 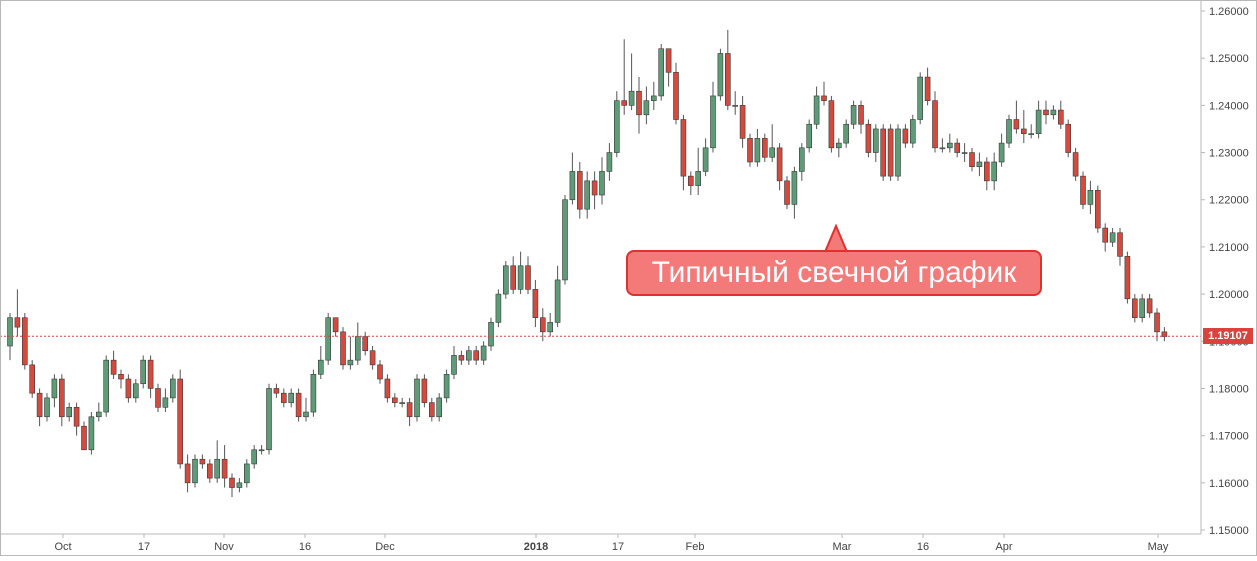 What do you see at coordinates (1158, 547) in the screenshot?
I see `x-tick-label: May` at bounding box center [1158, 547].